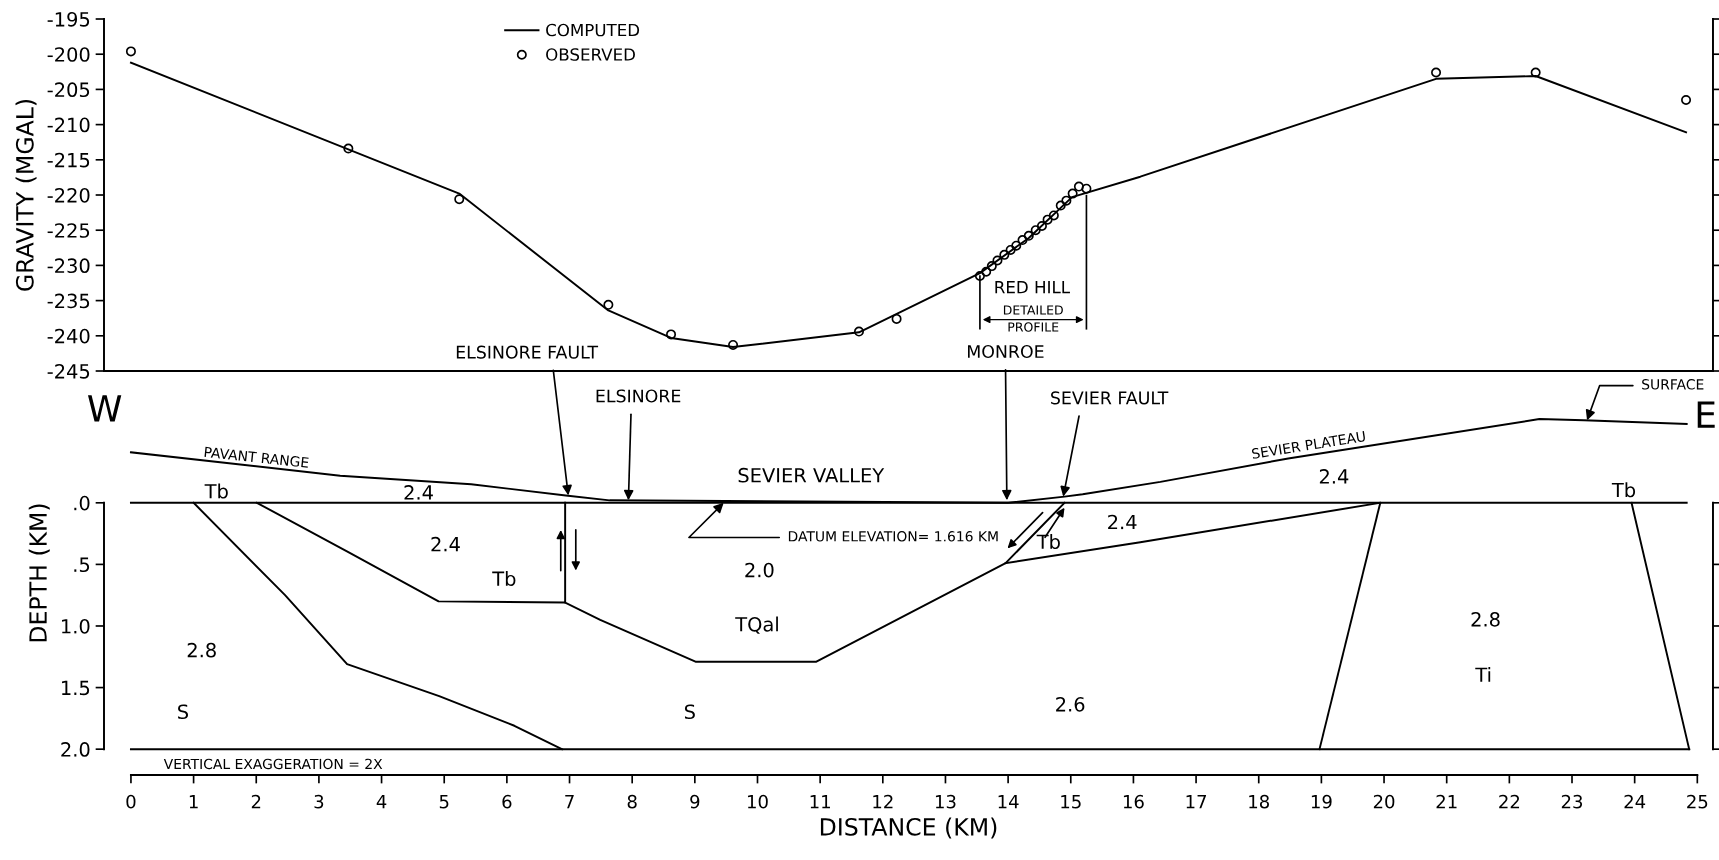 This screenshot has height=860, width=1719. What do you see at coordinates (193, 802) in the screenshot?
I see `x-tick-label: 1` at bounding box center [193, 802].